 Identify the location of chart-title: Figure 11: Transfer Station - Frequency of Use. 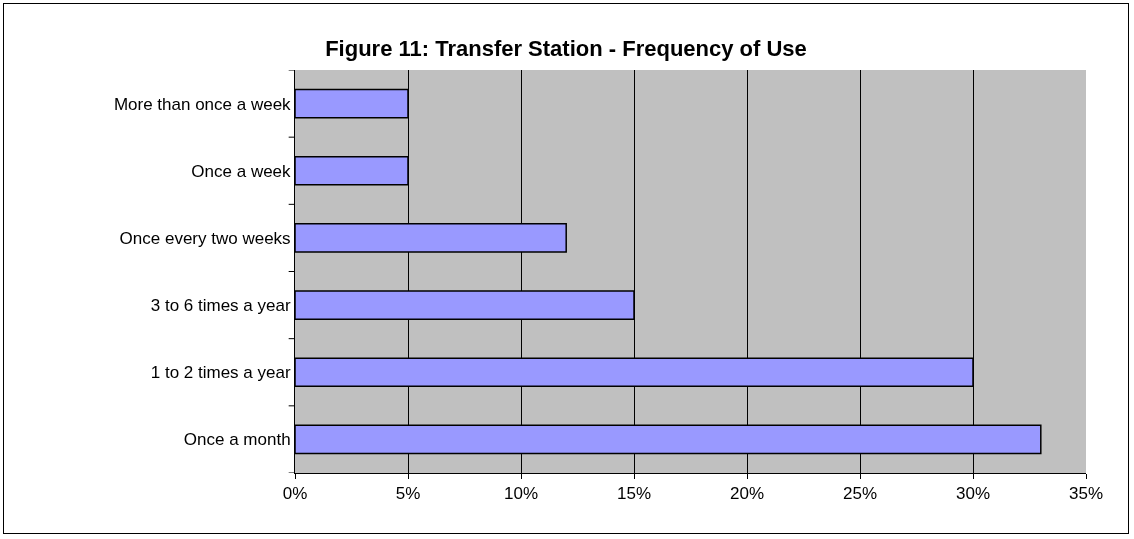
(566, 49).